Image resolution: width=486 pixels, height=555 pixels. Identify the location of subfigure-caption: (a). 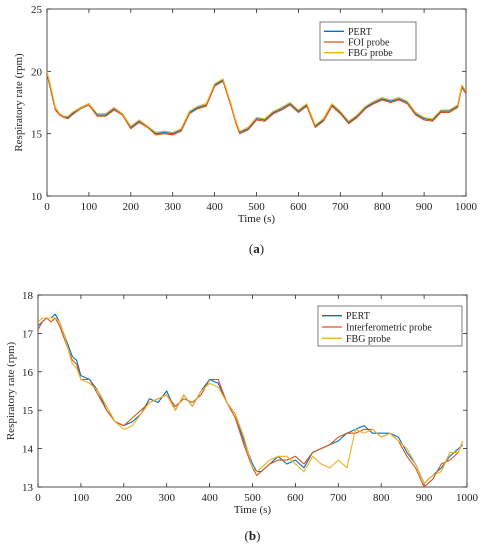
(256, 248).